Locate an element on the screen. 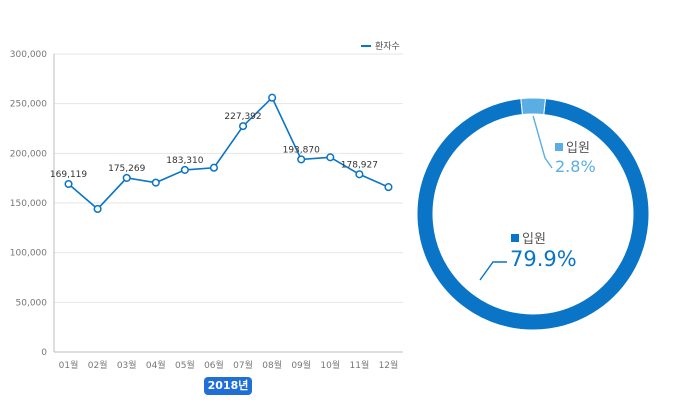 This screenshot has width=680, height=418. x-tick-label: 07월 is located at coordinates (243, 365).